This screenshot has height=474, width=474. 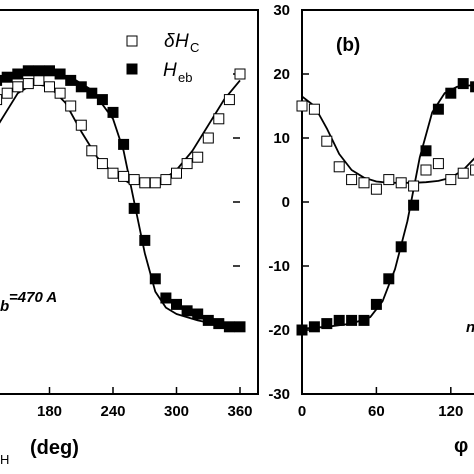 I want to click on panel-b-side-fragment: n, so click(x=470, y=327).